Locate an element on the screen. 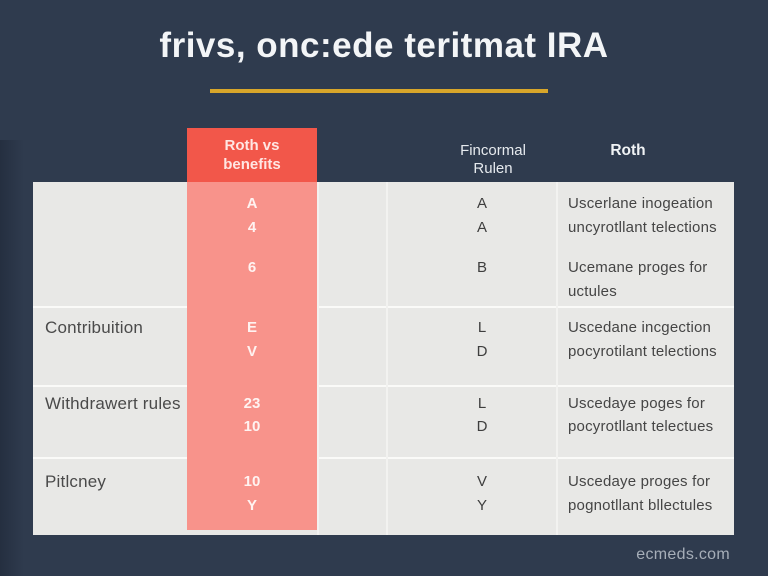 The height and width of the screenshot is (576, 768). row-label: Withdrawert rules is located at coordinates (113, 403).